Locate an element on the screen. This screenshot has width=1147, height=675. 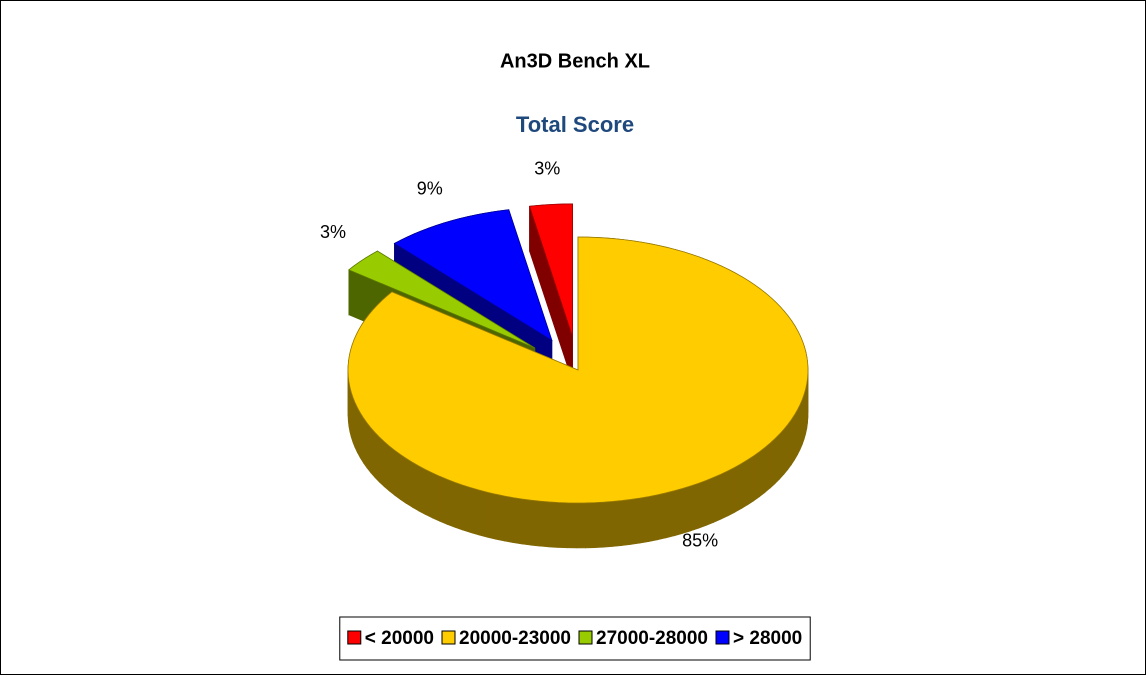
data-label: 9% is located at coordinates (430, 188).